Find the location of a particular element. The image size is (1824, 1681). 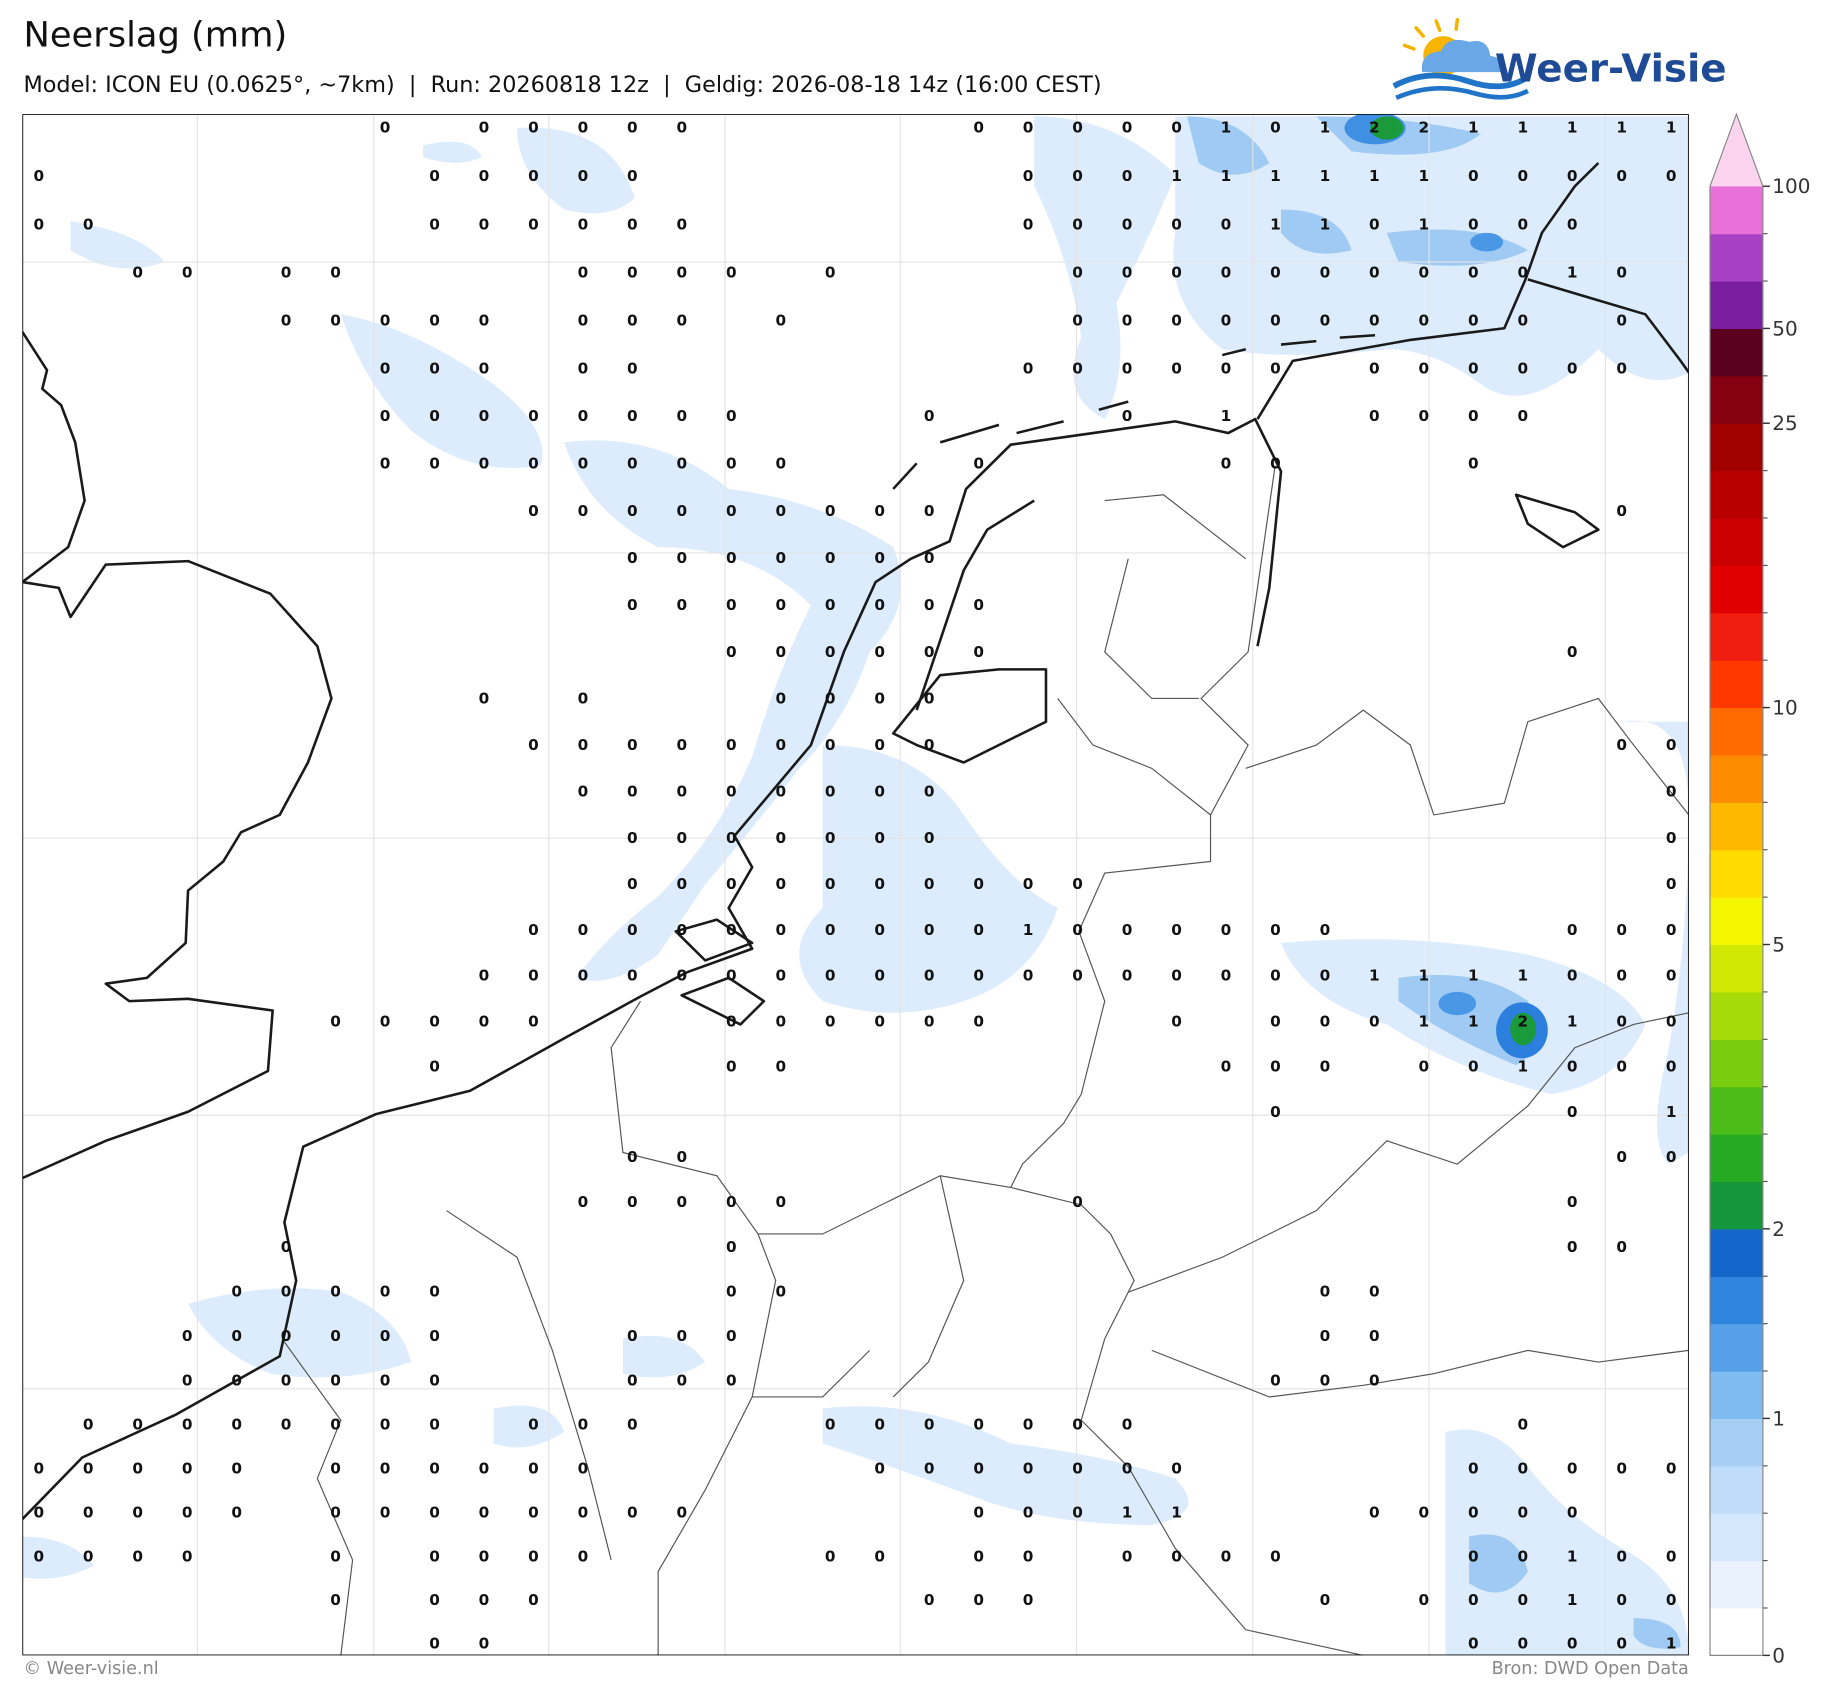

colorbar-tick-label: 5 is located at coordinates (1778, 945).